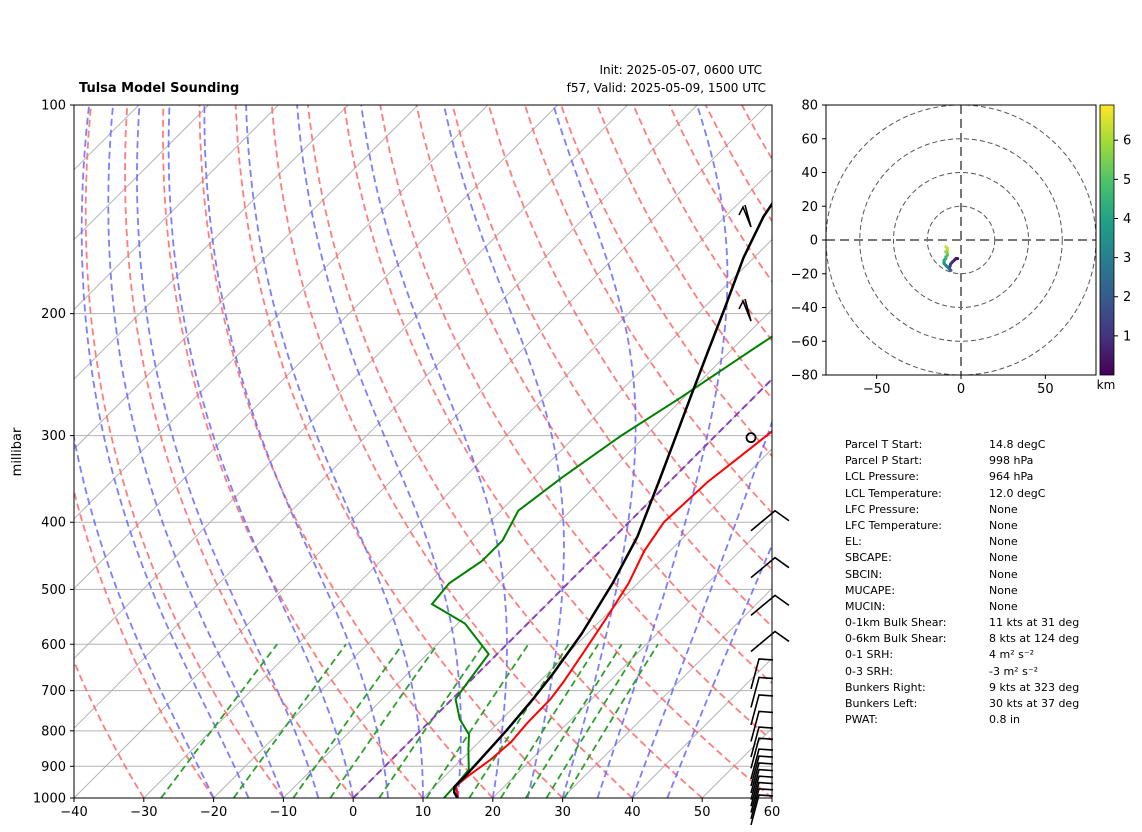 The image size is (1142, 832). What do you see at coordinates (870, 590) in the screenshot?
I see `stats-label: MUCAPE:` at bounding box center [870, 590].